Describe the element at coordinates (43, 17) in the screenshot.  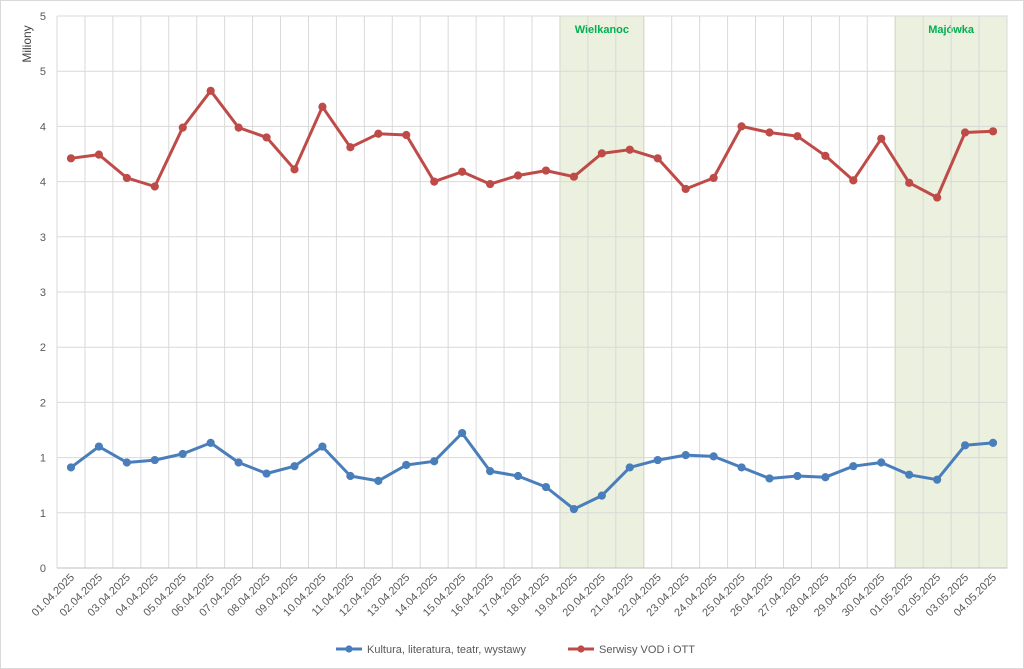
I see `y-tick-label-top: 5` at that location.